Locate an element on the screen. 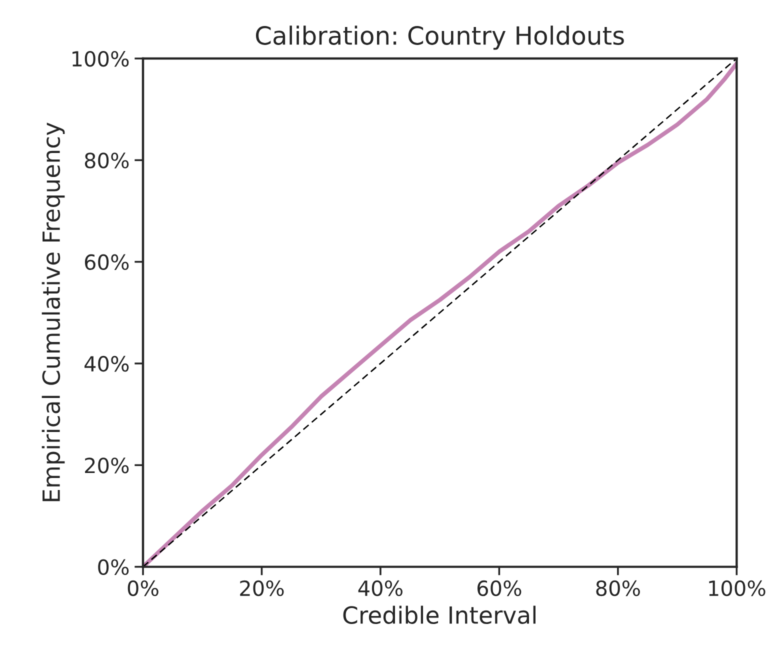 The width and height of the screenshot is (773, 650). y-tick-label: 20% is located at coordinates (107, 466).